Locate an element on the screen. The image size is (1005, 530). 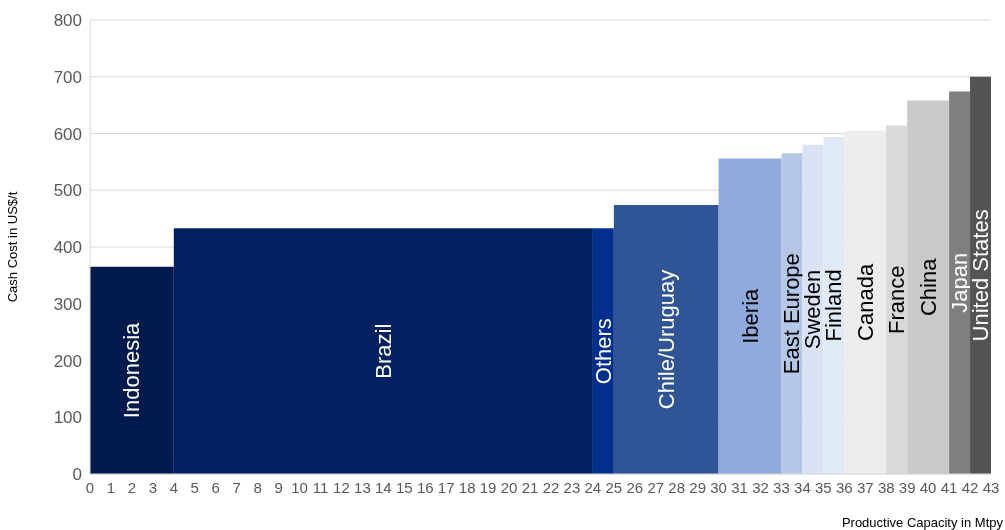
x-tick-label: 9 is located at coordinates (278, 487).